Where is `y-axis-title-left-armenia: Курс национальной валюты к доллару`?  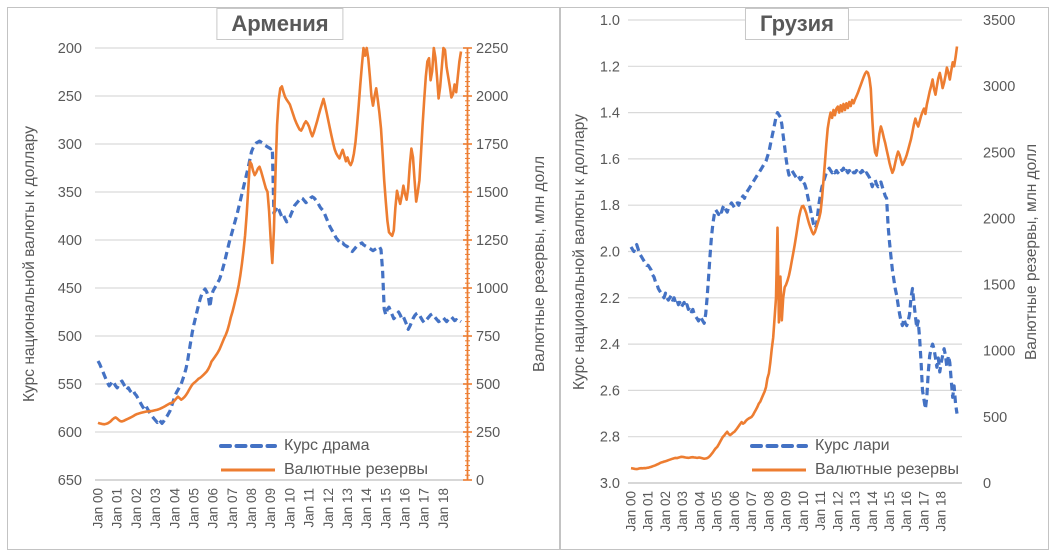 y-axis-title-left-armenia: Курс национальной валюты к доллару is located at coordinates (29, 264).